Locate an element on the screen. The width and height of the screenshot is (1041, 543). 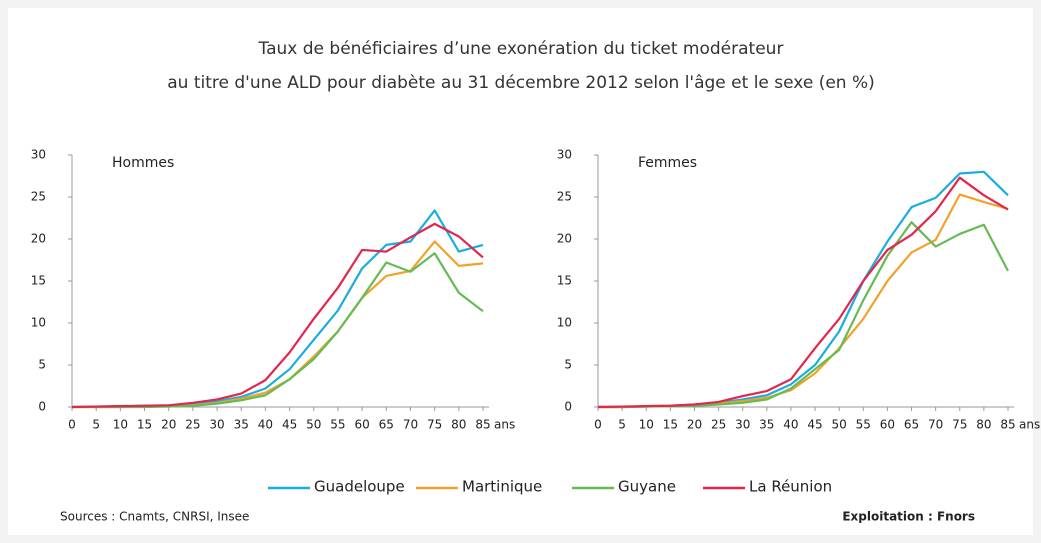
credit: Exploitation : Fnors is located at coordinates (908, 517).